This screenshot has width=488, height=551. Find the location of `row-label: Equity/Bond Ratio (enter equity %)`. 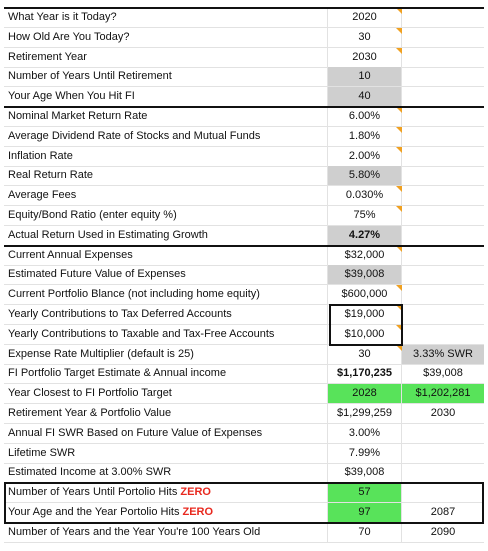

row-label: Equity/Bond Ratio (enter equity %) is located at coordinates (166, 216).